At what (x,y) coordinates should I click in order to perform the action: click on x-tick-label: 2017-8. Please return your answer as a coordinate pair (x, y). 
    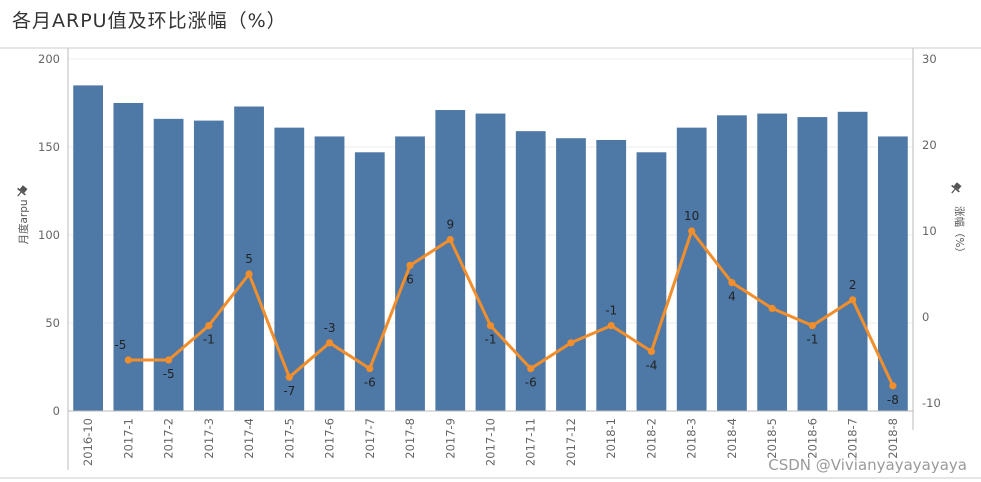
    Looking at the image, I should click on (410, 438).